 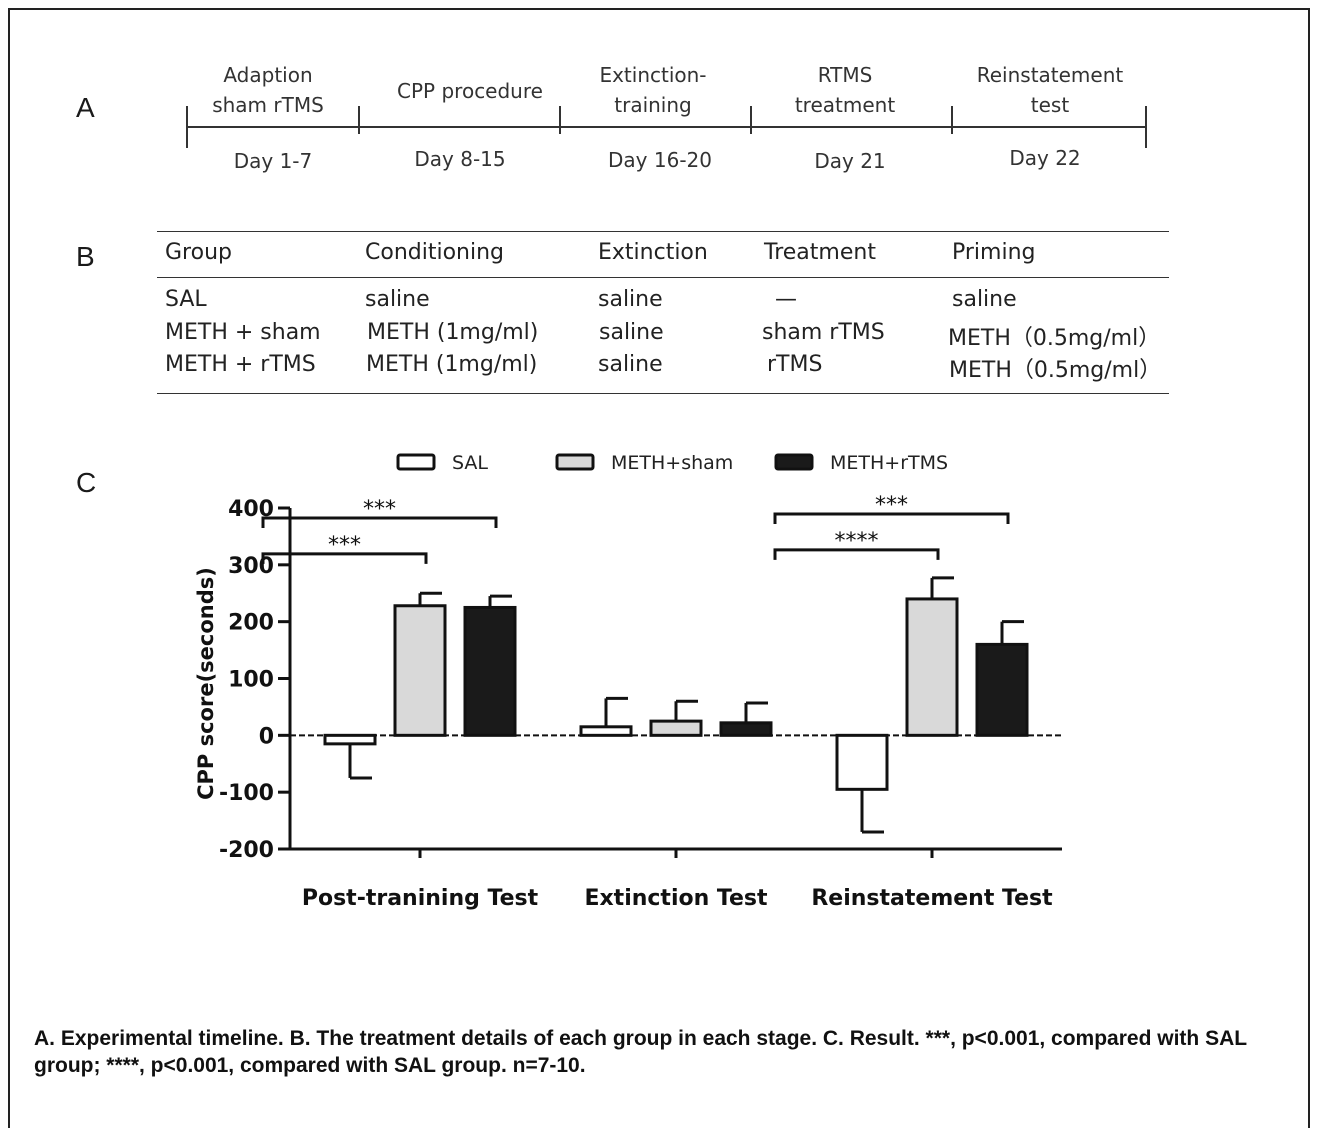 What do you see at coordinates (660, 160) in the screenshot?
I see `timeline-day-label: Day 16-20` at bounding box center [660, 160].